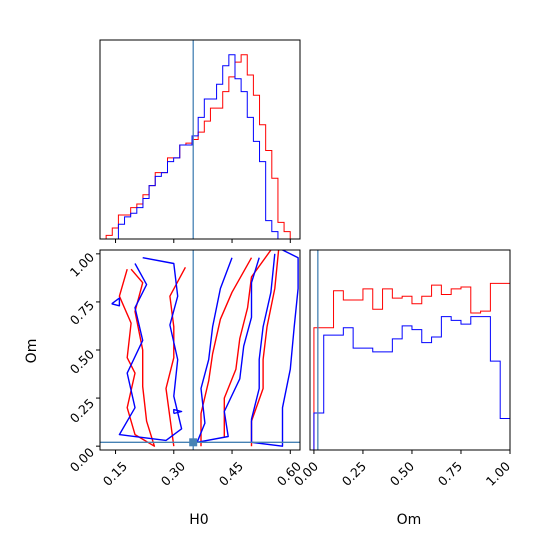  I want to click on om-bottom-tick-labels: 0.00 0.25 0.50 0.75 1.00, so click(402, 473).